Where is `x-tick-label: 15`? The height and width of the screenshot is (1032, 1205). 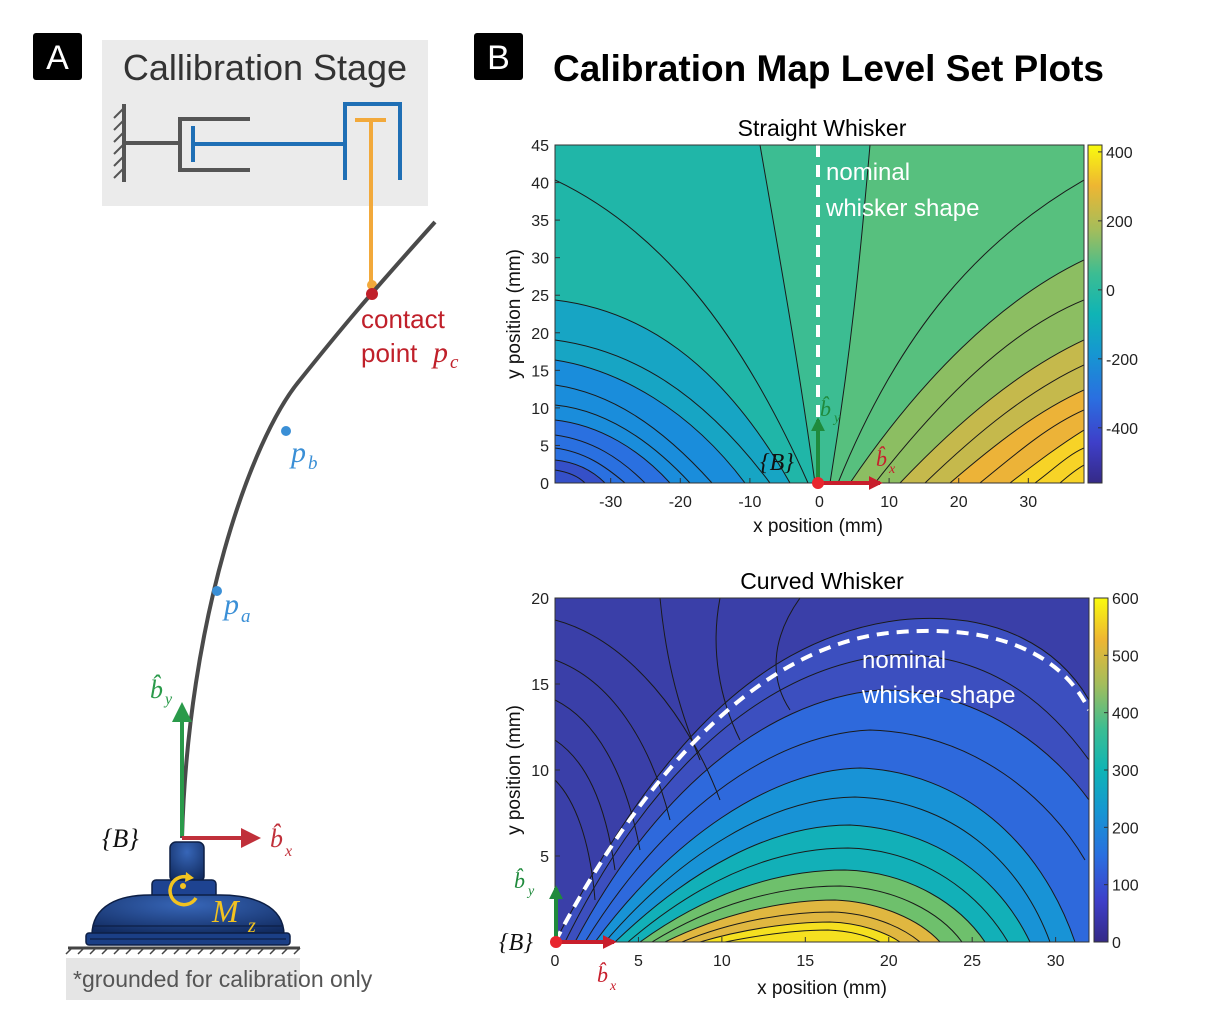 x-tick-label: 15 is located at coordinates (805, 961).